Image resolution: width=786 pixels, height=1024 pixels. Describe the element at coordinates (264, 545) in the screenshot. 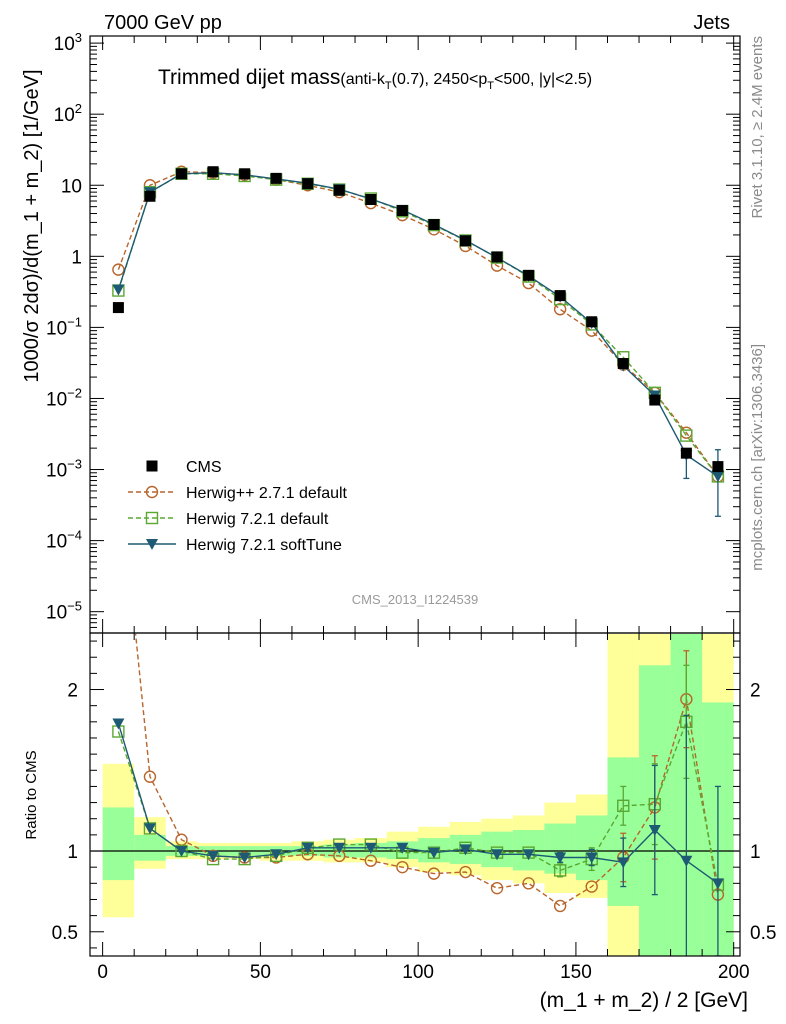

I see `legend-label: Herwig 7.2.1 softTune` at that location.